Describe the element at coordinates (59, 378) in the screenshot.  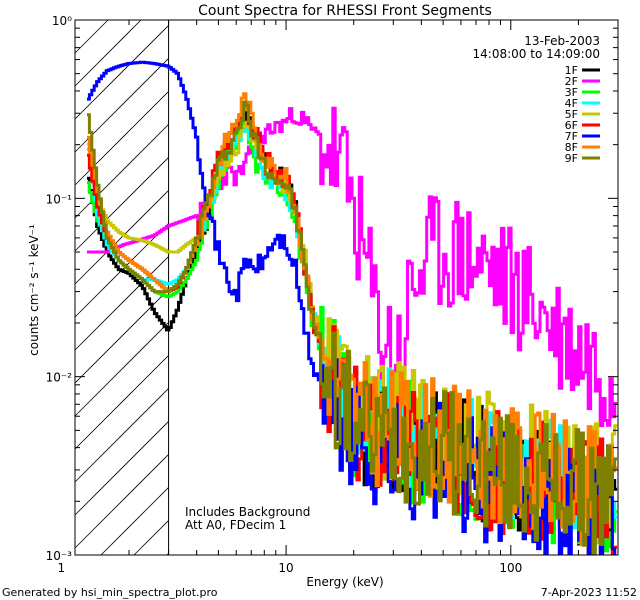
I see `y-tick-label: 10⁻²` at that location.